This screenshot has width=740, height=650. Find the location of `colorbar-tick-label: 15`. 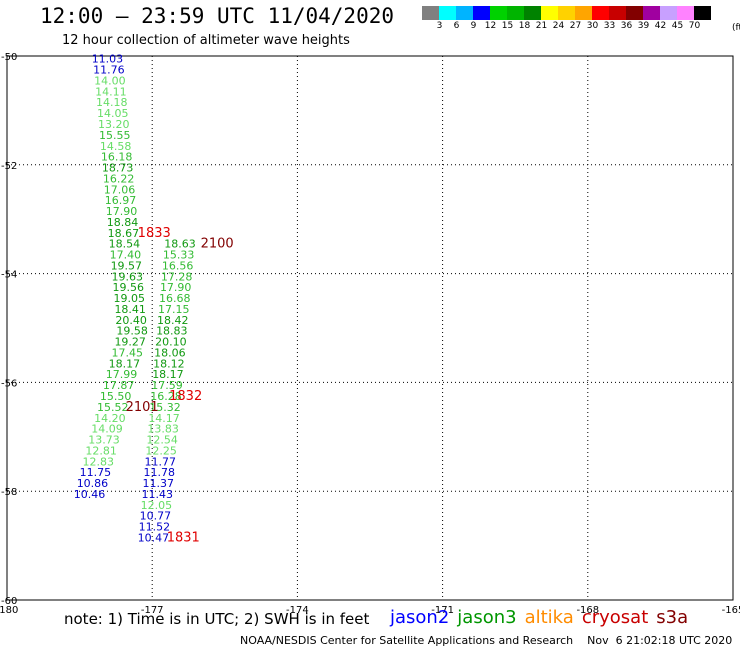

colorbar-tick-label: 15 is located at coordinates (507, 26).